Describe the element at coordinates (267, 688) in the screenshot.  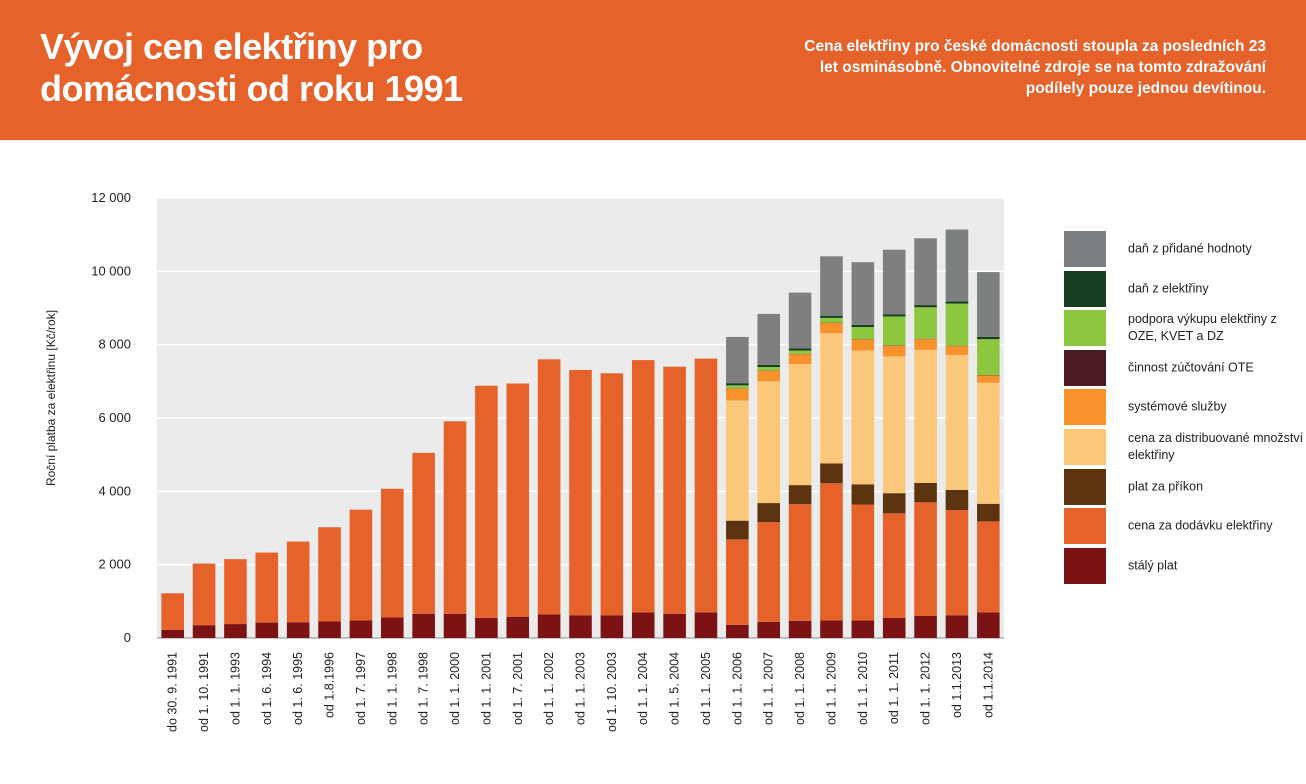
I see `x-tick-label: od 1. 6. 1994` at that location.